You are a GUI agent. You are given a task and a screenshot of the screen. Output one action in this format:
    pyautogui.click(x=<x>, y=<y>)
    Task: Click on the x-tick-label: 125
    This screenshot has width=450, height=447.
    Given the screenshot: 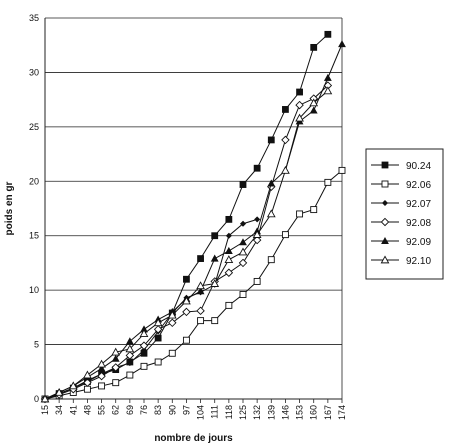 What is the action you would take?
    pyautogui.click(x=243, y=412)
    